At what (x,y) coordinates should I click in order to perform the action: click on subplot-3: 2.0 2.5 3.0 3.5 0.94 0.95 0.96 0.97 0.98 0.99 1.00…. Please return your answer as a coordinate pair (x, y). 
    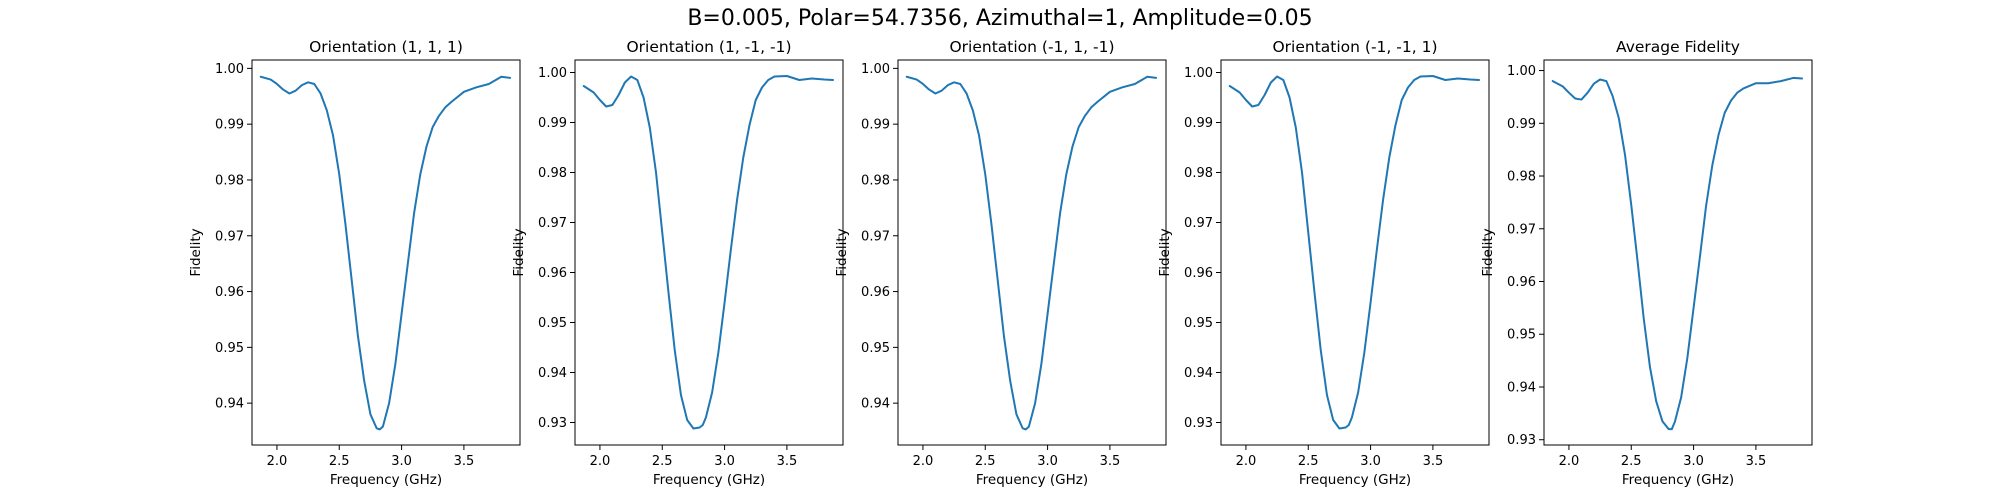
    Looking at the image, I should click on (1000, 263).